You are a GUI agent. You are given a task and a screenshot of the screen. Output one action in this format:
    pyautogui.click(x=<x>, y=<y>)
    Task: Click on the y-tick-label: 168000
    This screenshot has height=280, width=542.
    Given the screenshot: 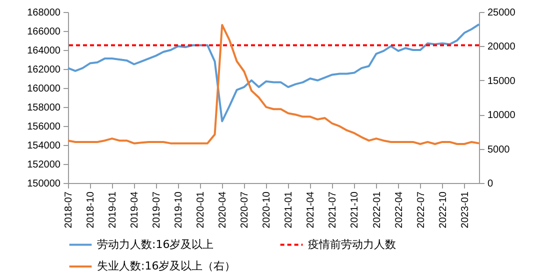 What is the action you would take?
    pyautogui.click(x=44, y=13)
    